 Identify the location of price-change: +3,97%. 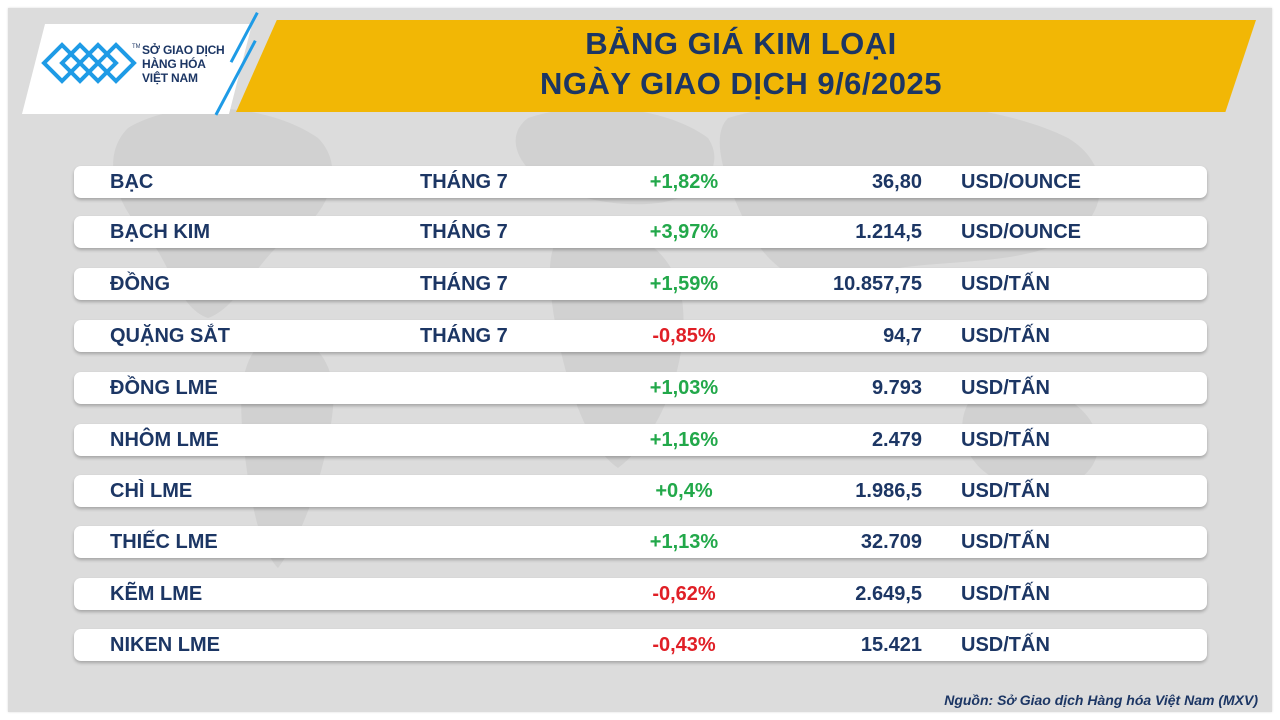
(684, 232).